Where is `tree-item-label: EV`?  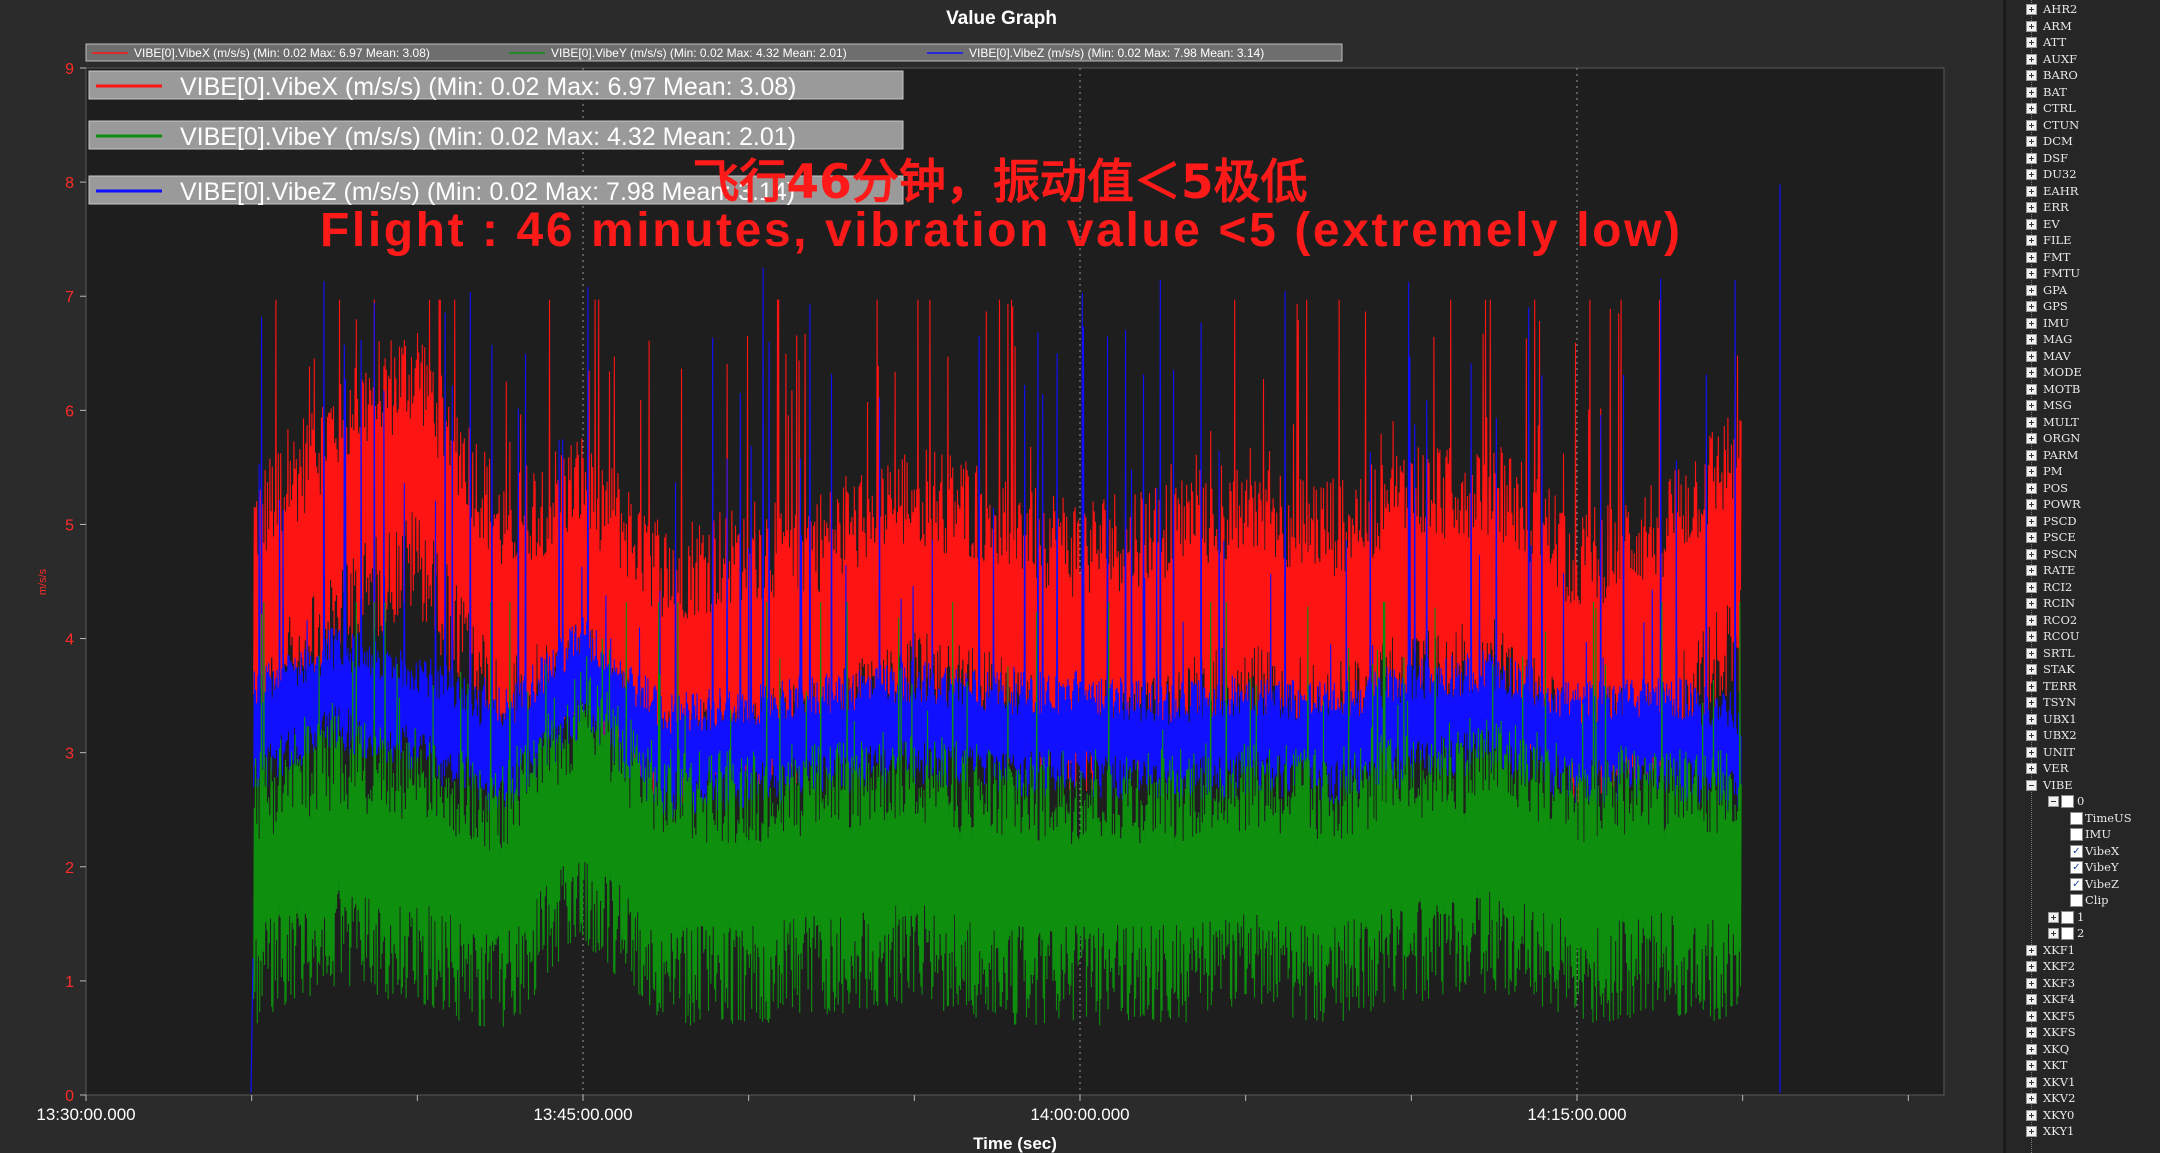
tree-item-label: EV is located at coordinates (2051, 223).